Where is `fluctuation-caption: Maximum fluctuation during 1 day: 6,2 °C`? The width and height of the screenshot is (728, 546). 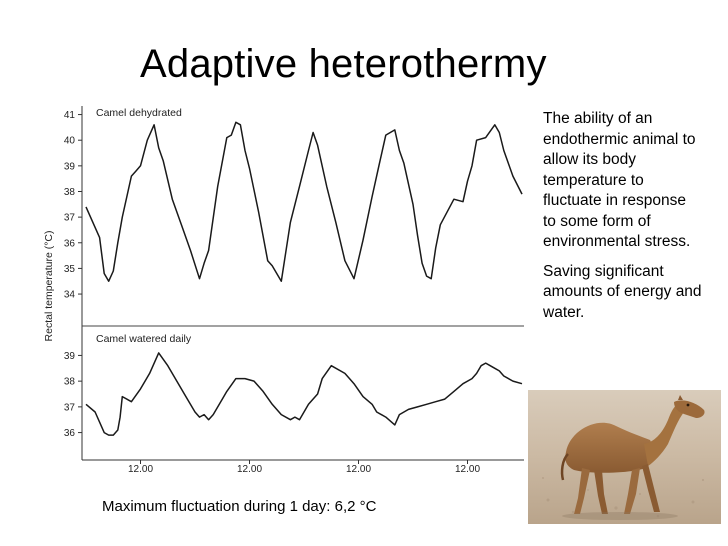
fluctuation-caption: Maximum fluctuation during 1 day: 6,2 °C is located at coordinates (239, 506).